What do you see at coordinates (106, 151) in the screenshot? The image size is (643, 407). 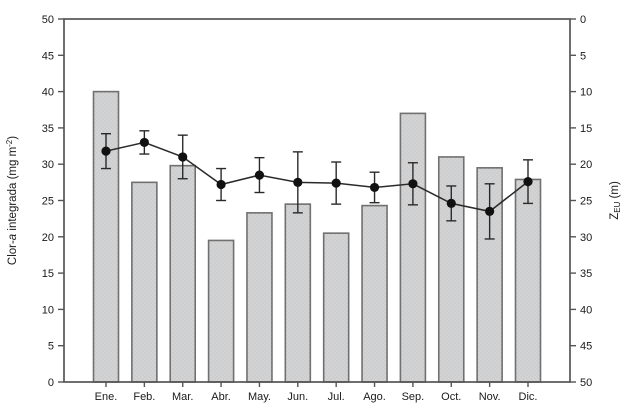 I see `marker-Ene.` at bounding box center [106, 151].